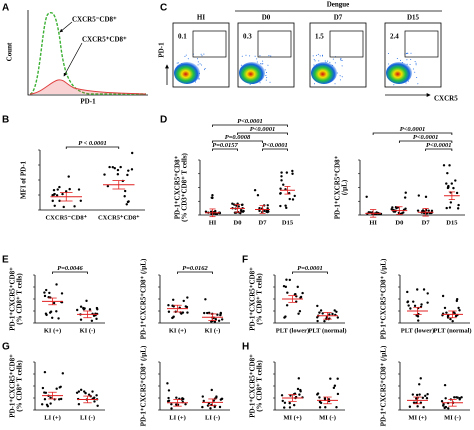  I want to click on arrow, so click(66, 27).